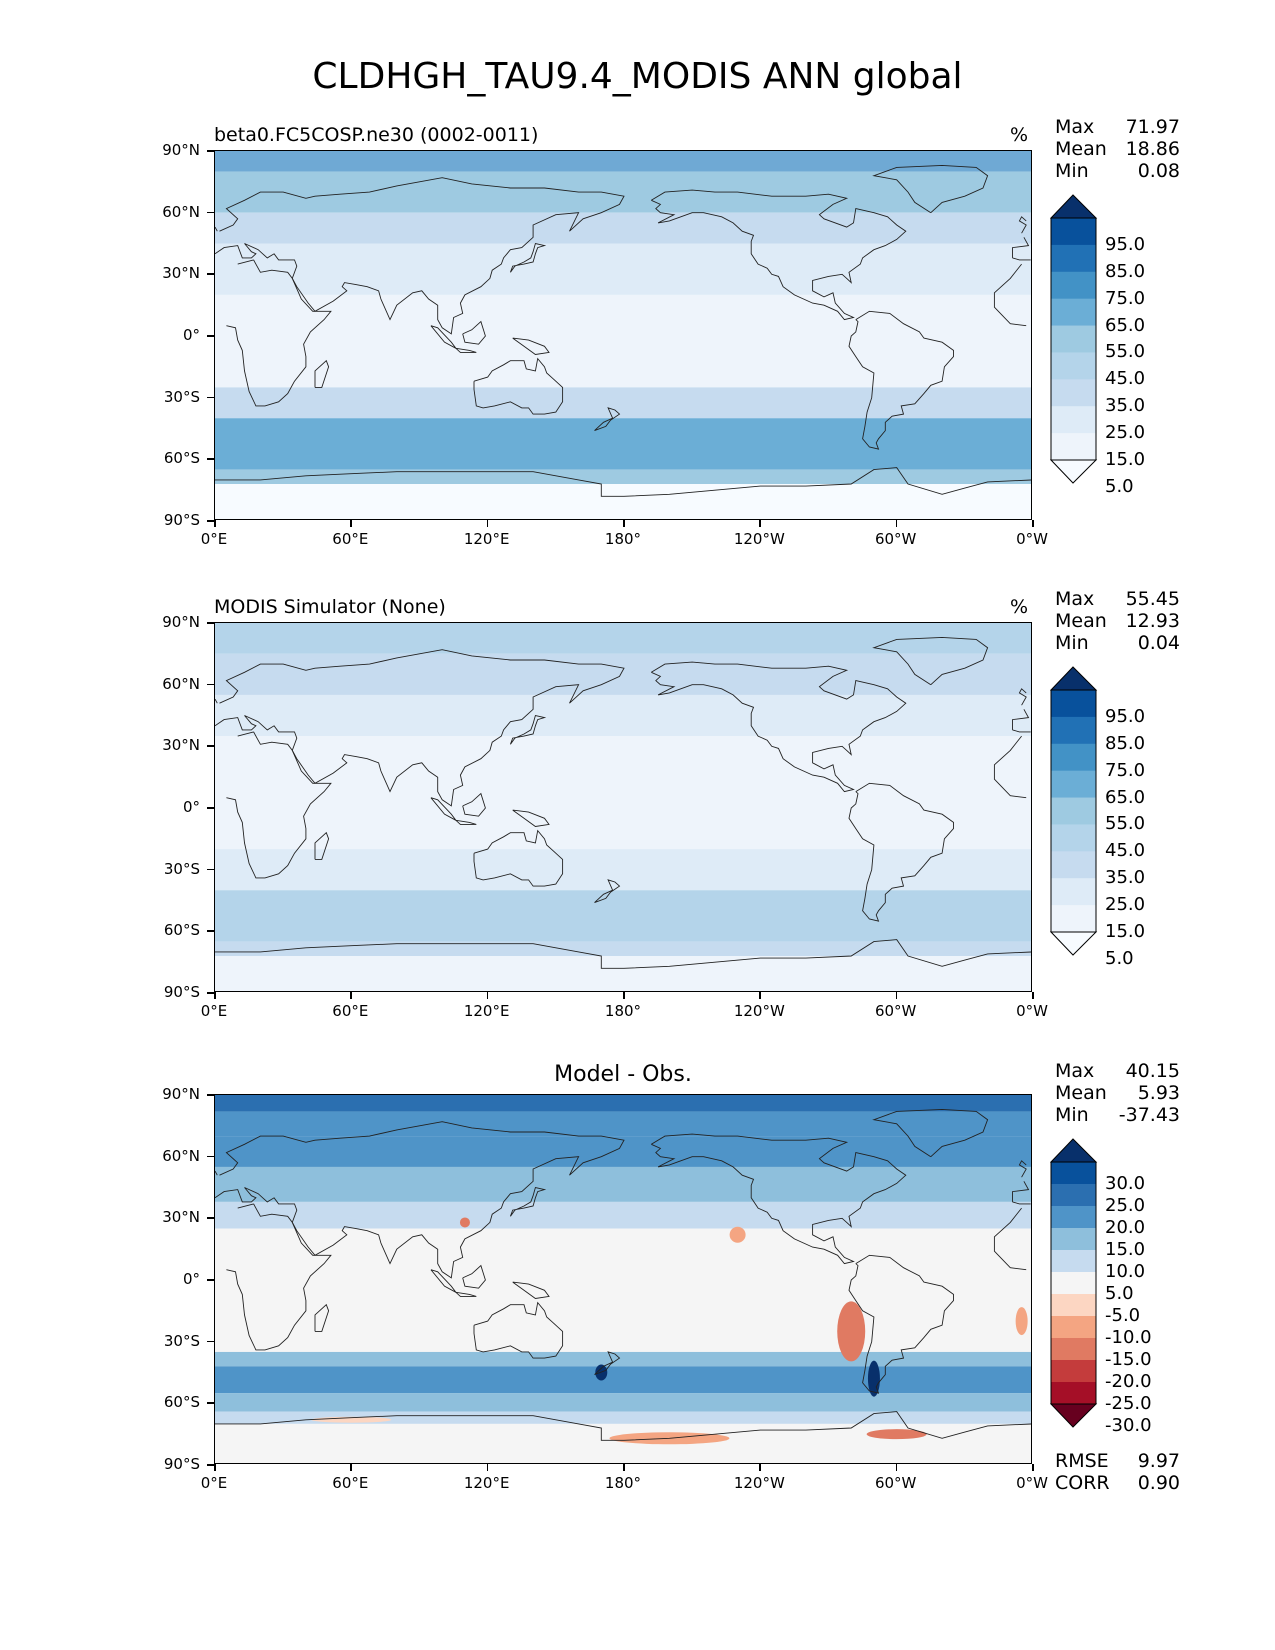 This screenshot has height=1650, width=1275. Describe the element at coordinates (1074, 1150) in the screenshot. I see `colorbar-extend-top` at that location.